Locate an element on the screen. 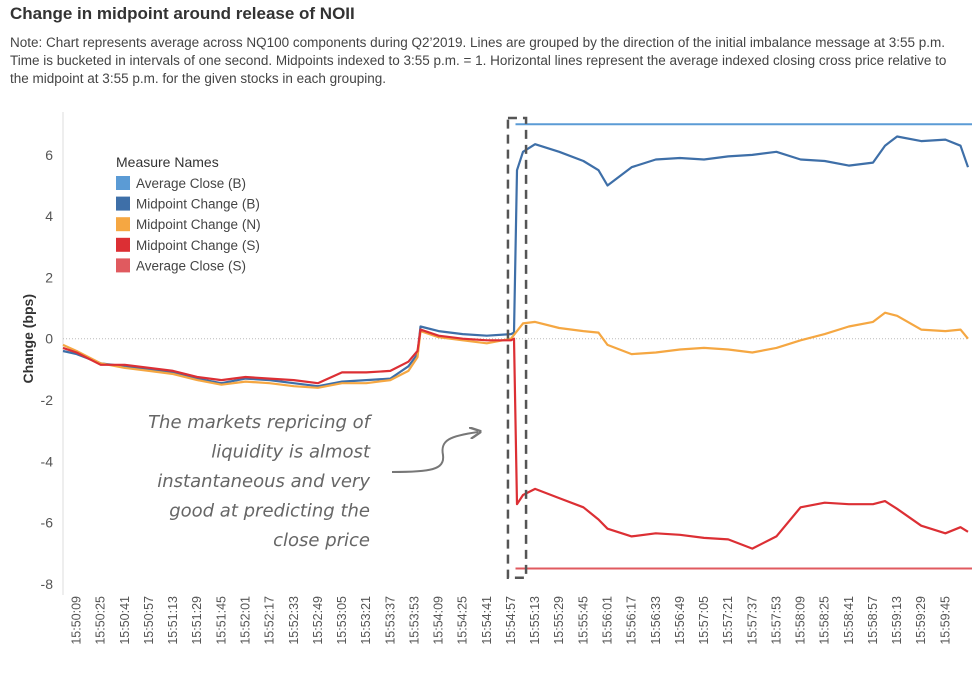 The height and width of the screenshot is (673, 975). annotation-dashed-box is located at coordinates (517, 347).